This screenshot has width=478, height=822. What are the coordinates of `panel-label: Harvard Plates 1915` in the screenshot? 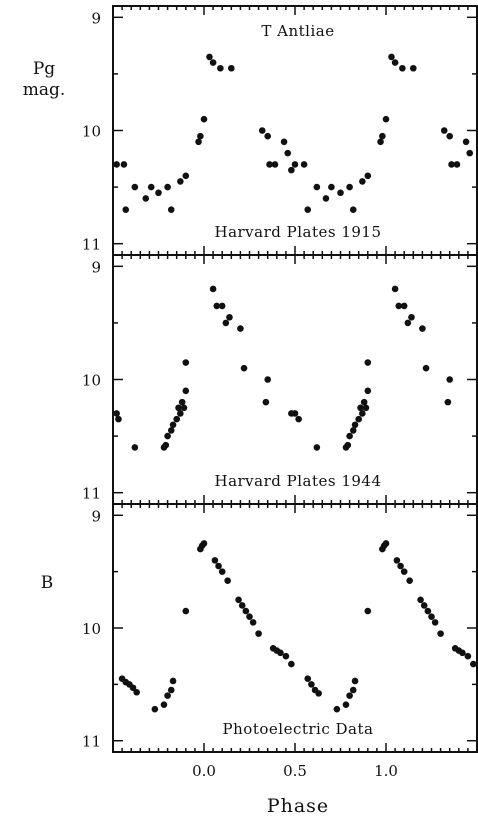 It's located at (297, 232).